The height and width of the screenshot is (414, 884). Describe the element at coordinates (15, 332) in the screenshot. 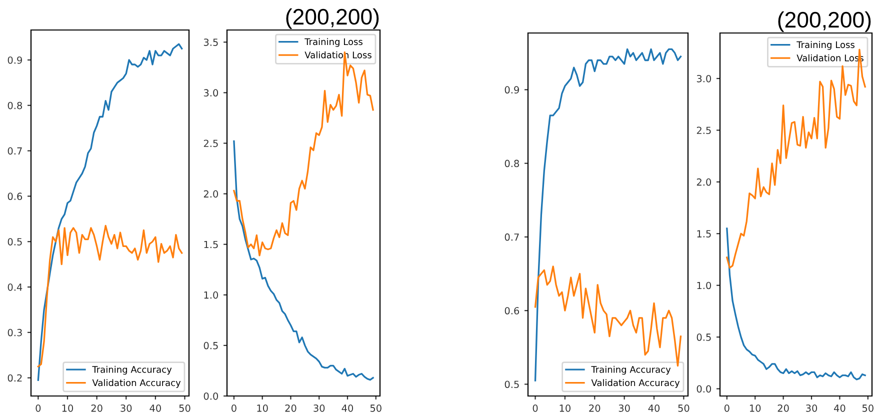

I see `y-tick-label: 0.3` at that location.